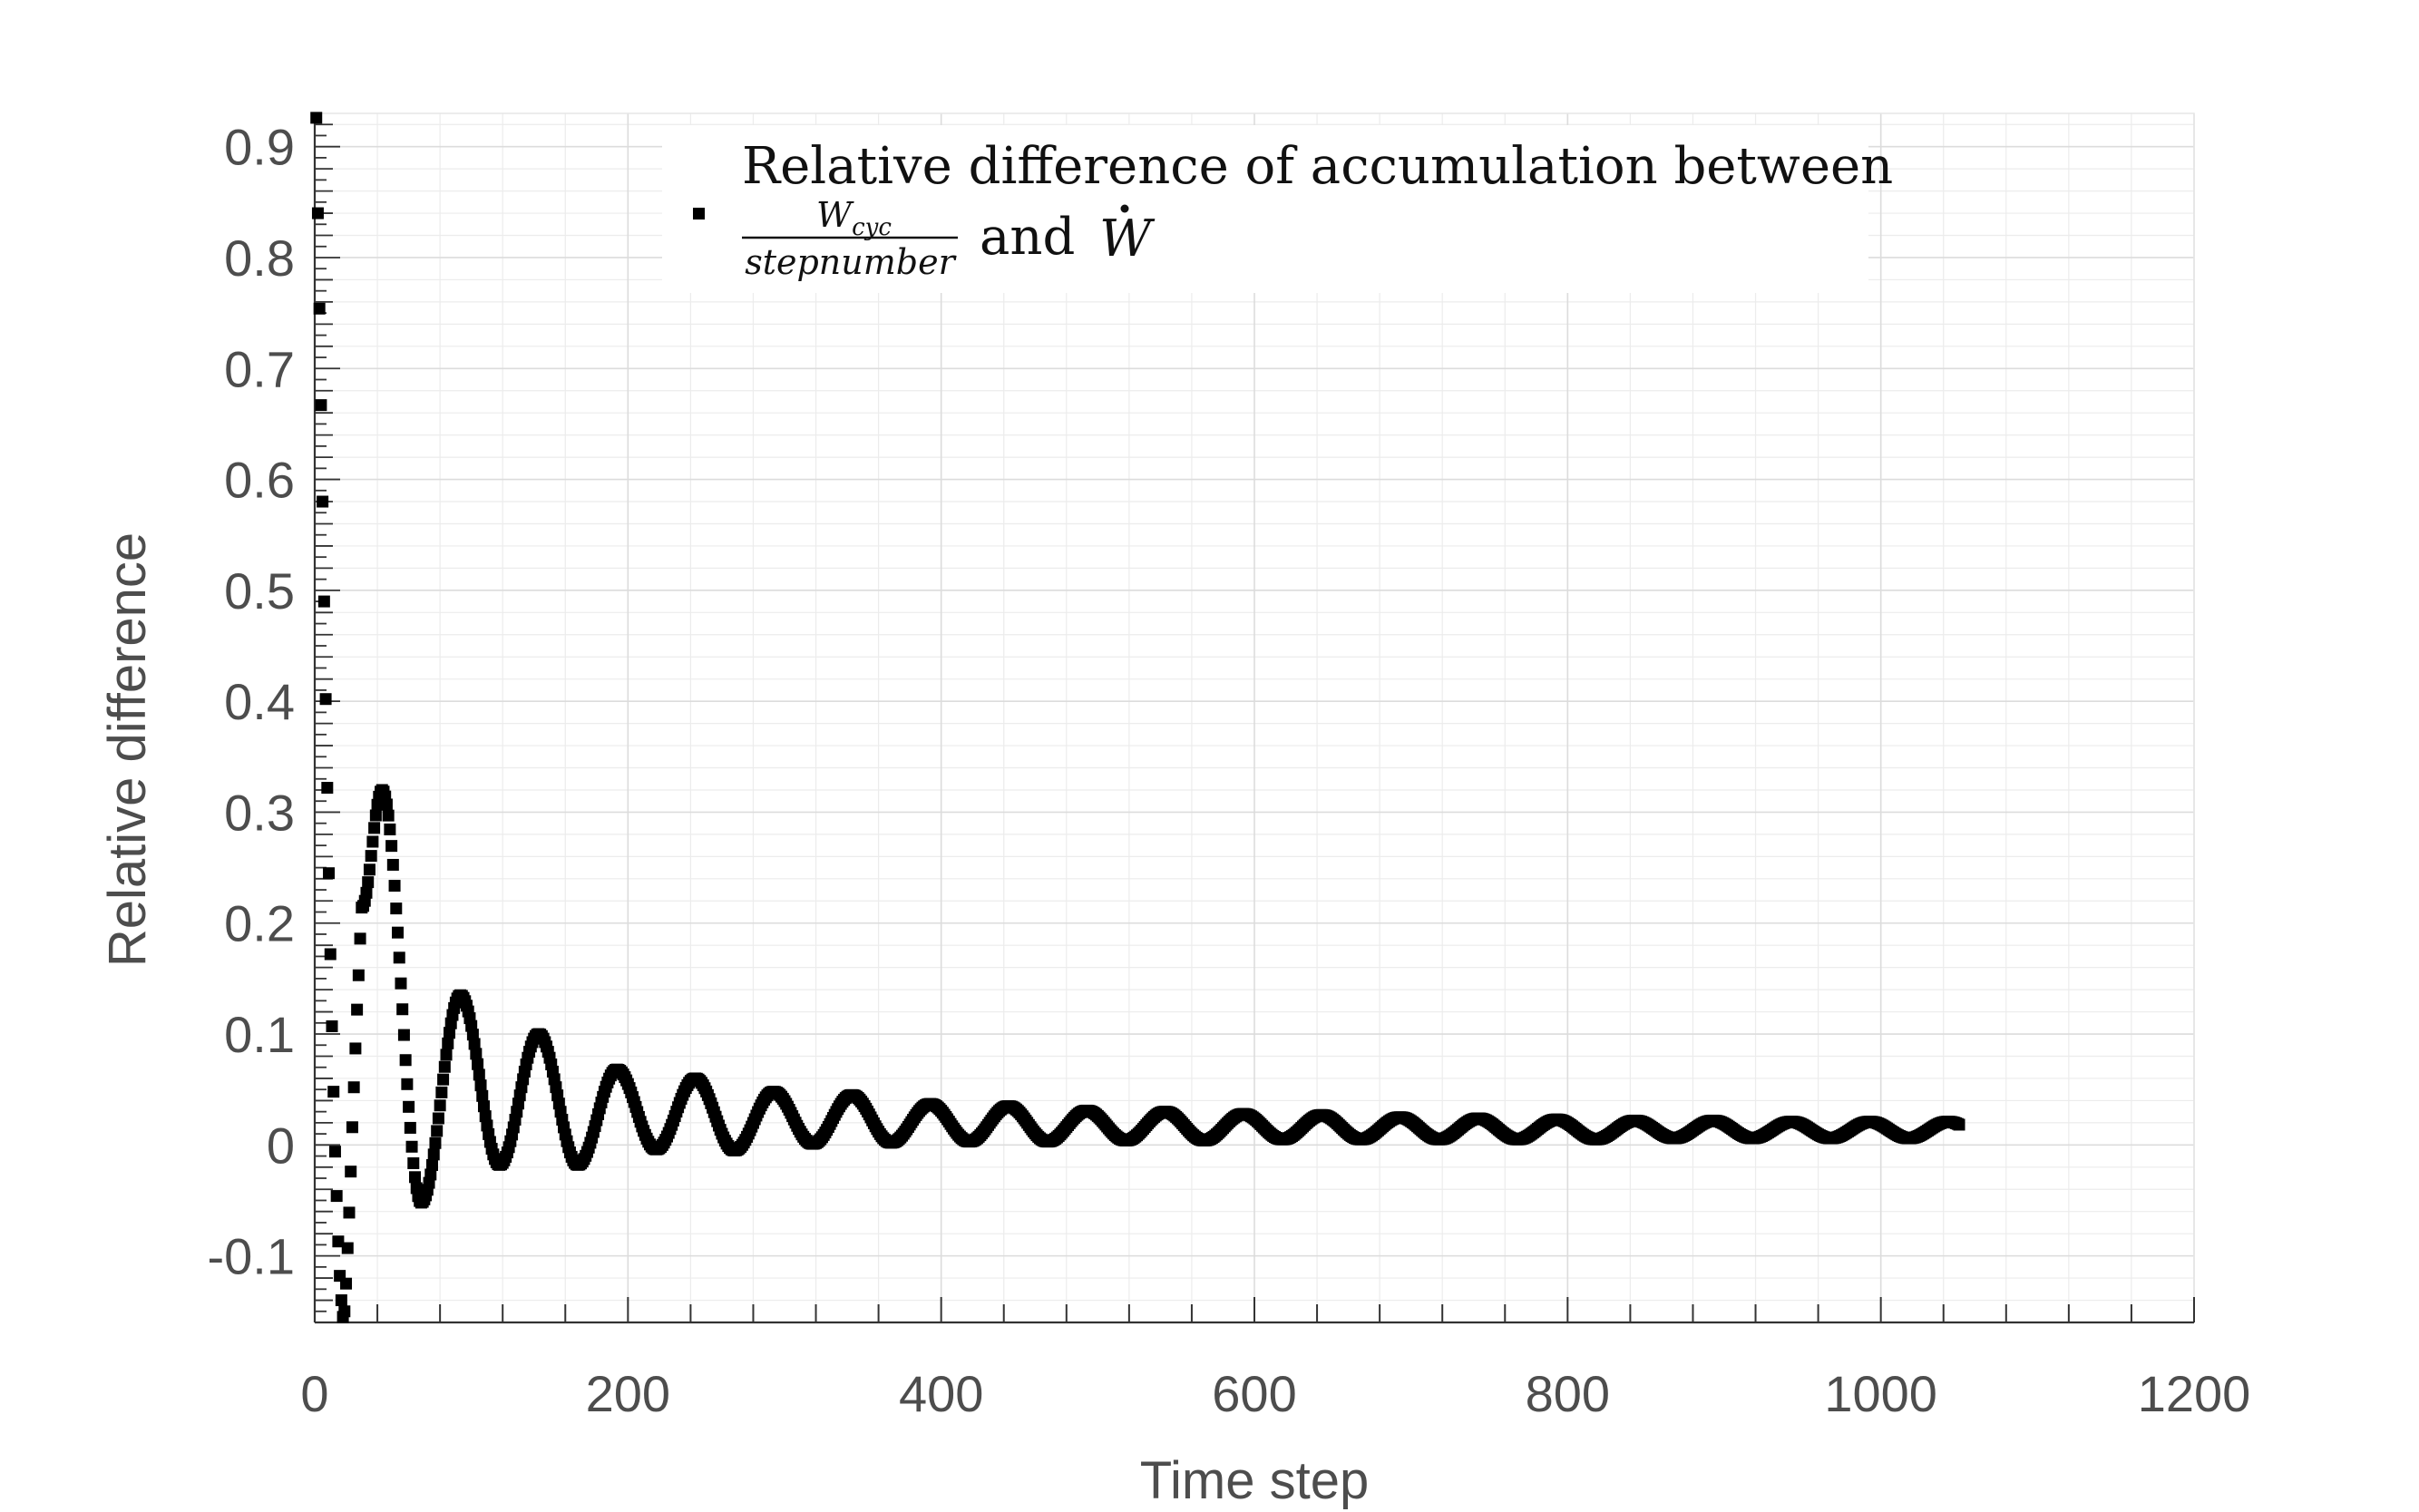  I want to click on y-tick-label: 0.1, so click(259, 1034).